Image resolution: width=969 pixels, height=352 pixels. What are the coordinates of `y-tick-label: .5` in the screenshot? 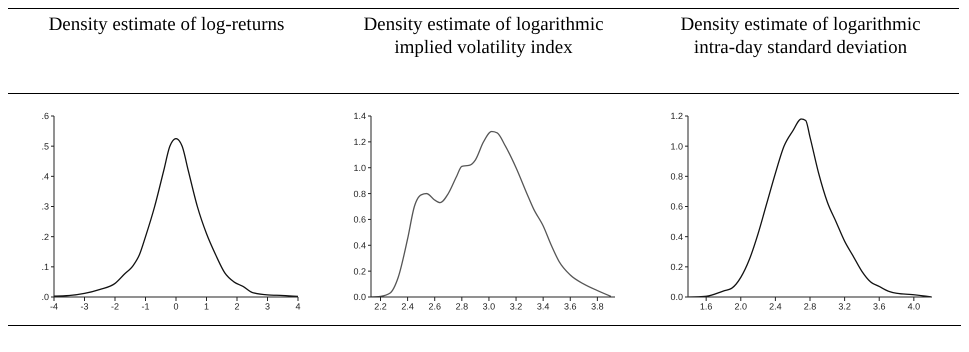 It's located at (45, 146).